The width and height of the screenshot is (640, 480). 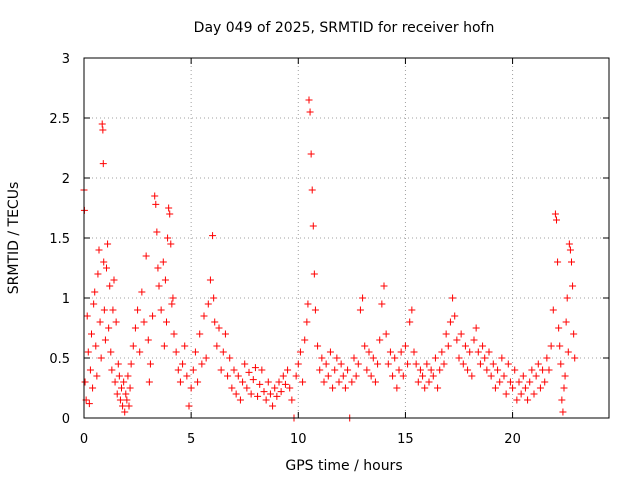 I want to click on y-tick-label: 1.5, so click(x=59, y=239).